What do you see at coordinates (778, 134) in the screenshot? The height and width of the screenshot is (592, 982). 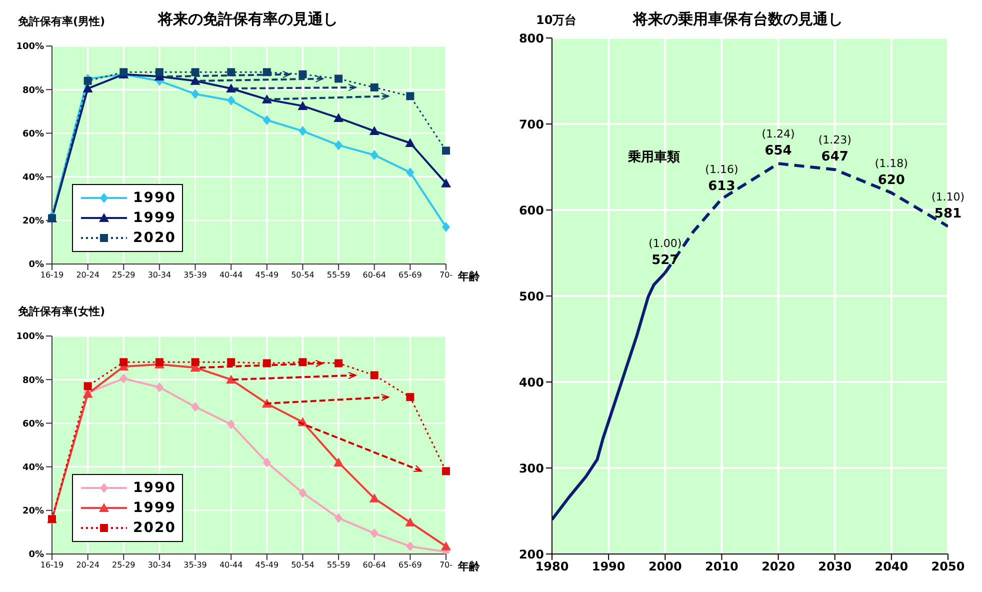 I see `annotation: (1.24)` at bounding box center [778, 134].